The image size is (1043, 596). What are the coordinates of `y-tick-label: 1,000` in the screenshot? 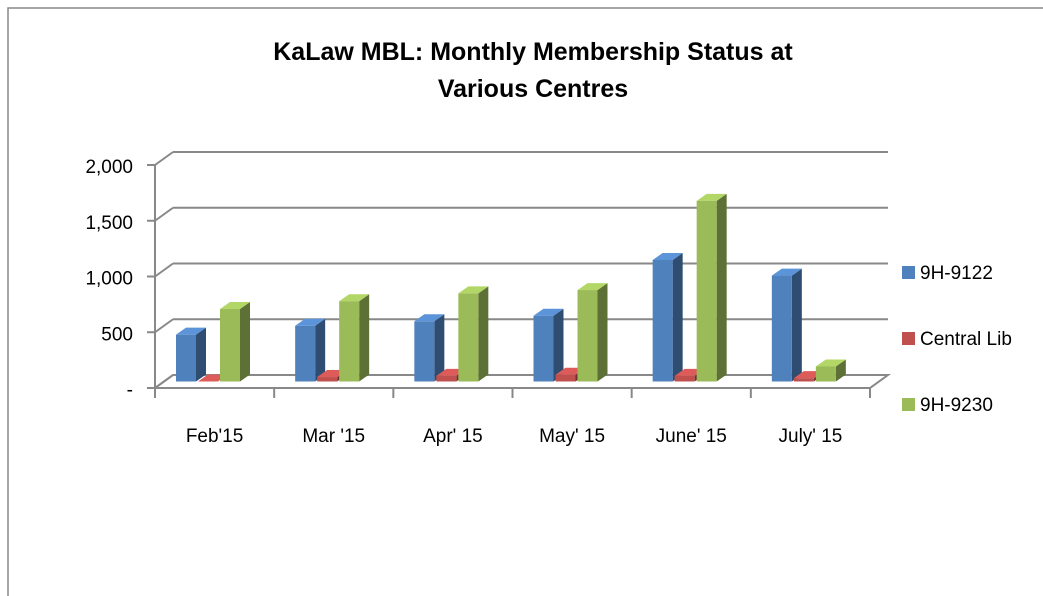 It's located at (109, 279).